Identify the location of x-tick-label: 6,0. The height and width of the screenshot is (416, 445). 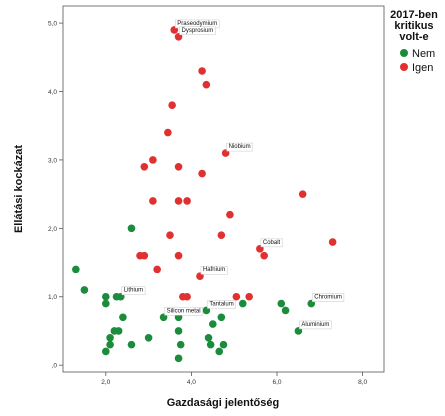
(276, 382).